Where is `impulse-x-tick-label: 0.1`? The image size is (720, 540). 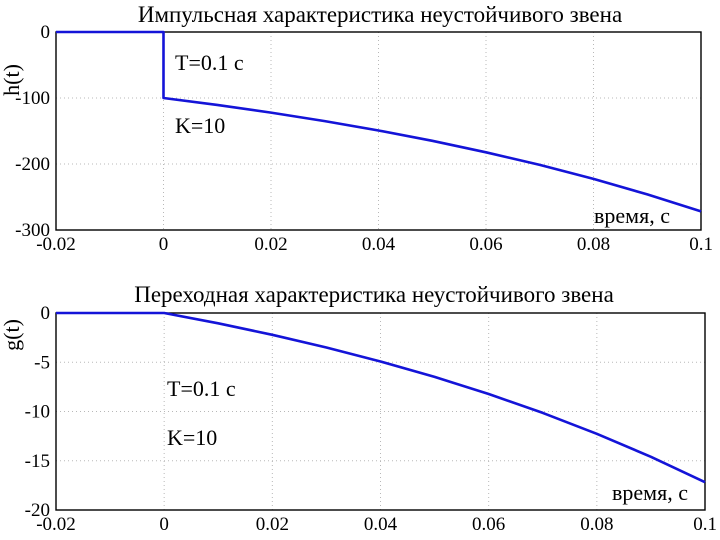 impulse-x-tick-label: 0.1 is located at coordinates (701, 244).